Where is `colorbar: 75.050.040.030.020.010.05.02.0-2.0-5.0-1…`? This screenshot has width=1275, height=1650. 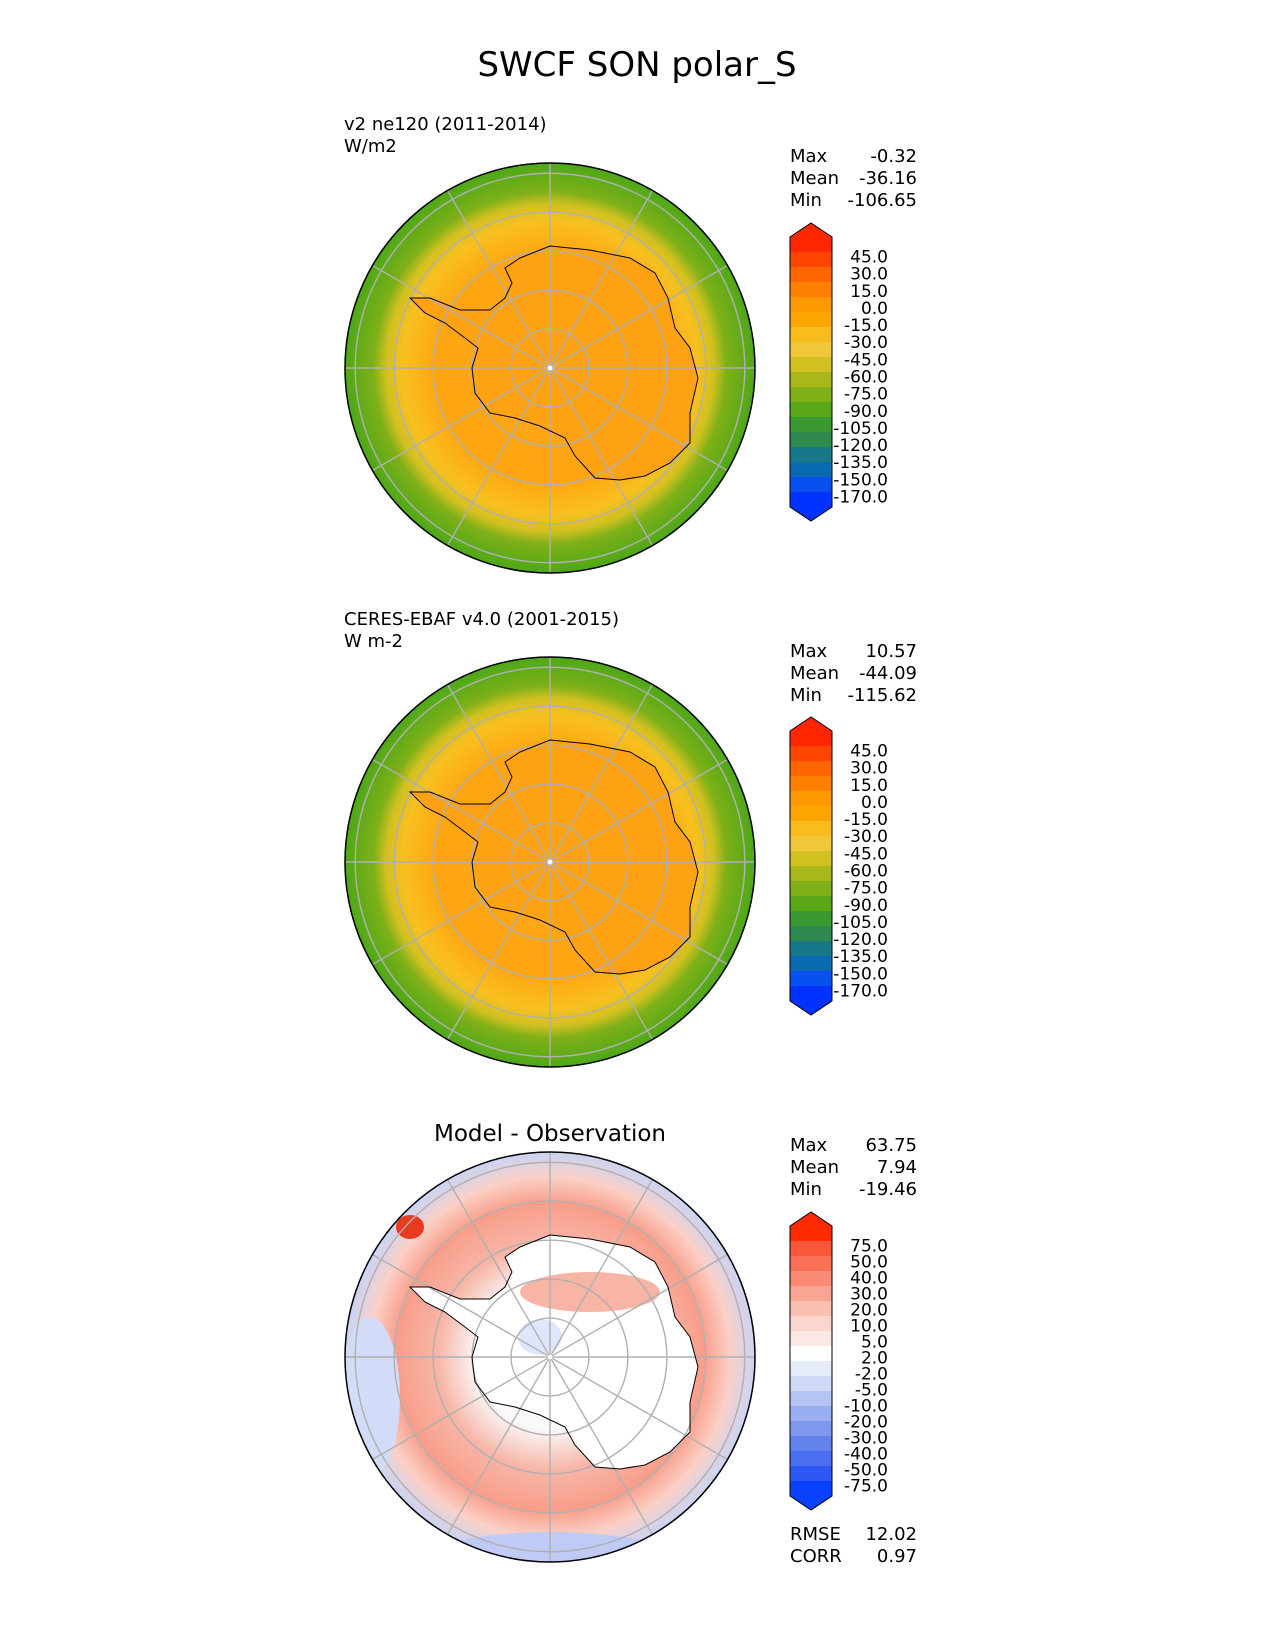 colorbar: 75.050.040.030.020.010.05.02.0-2.0-5.0-1… is located at coordinates (838, 1361).